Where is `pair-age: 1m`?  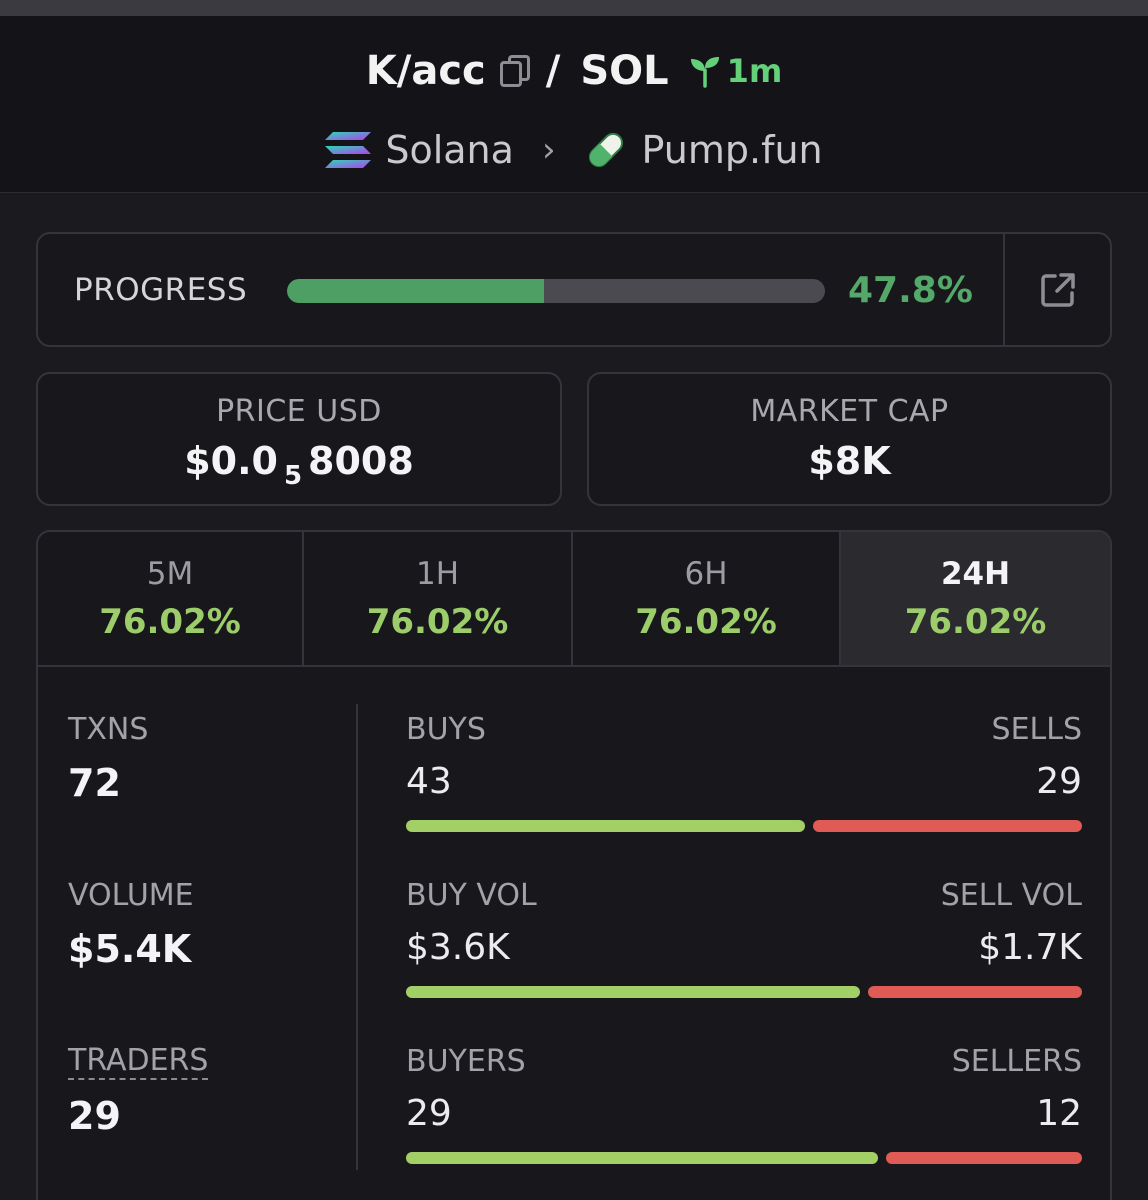 pair-age: 1m is located at coordinates (736, 71).